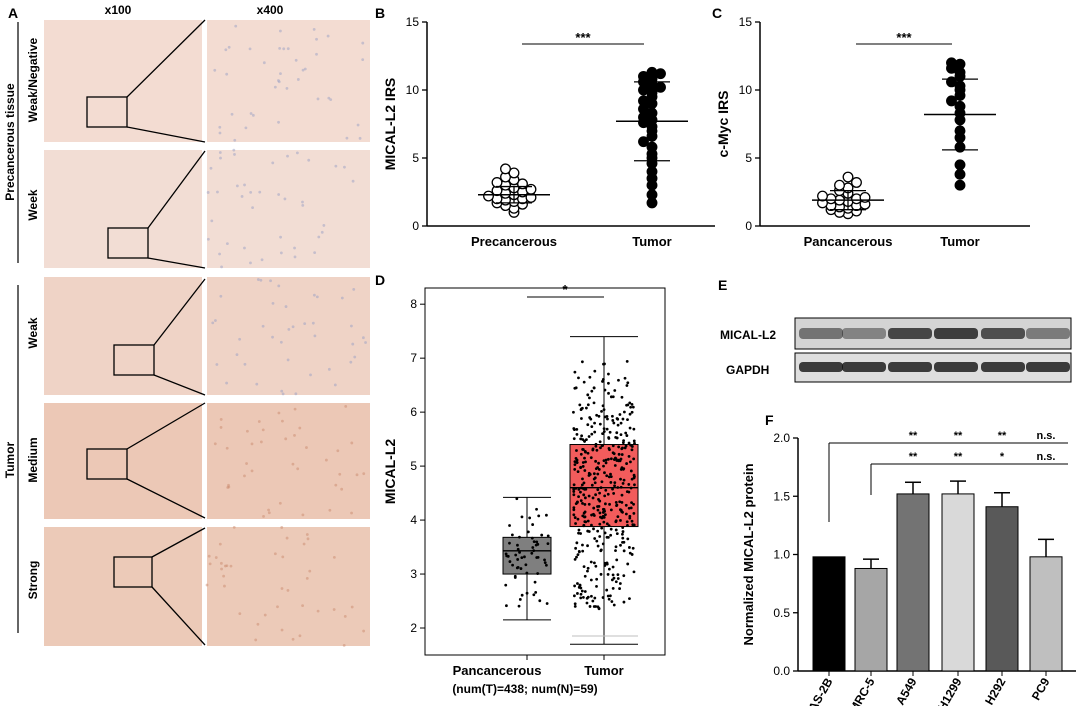 The width and height of the screenshot is (1084, 711). Describe the element at coordinates (33, 79) in the screenshot. I see `row-label-weak-negative: Weak/Negative` at that location.